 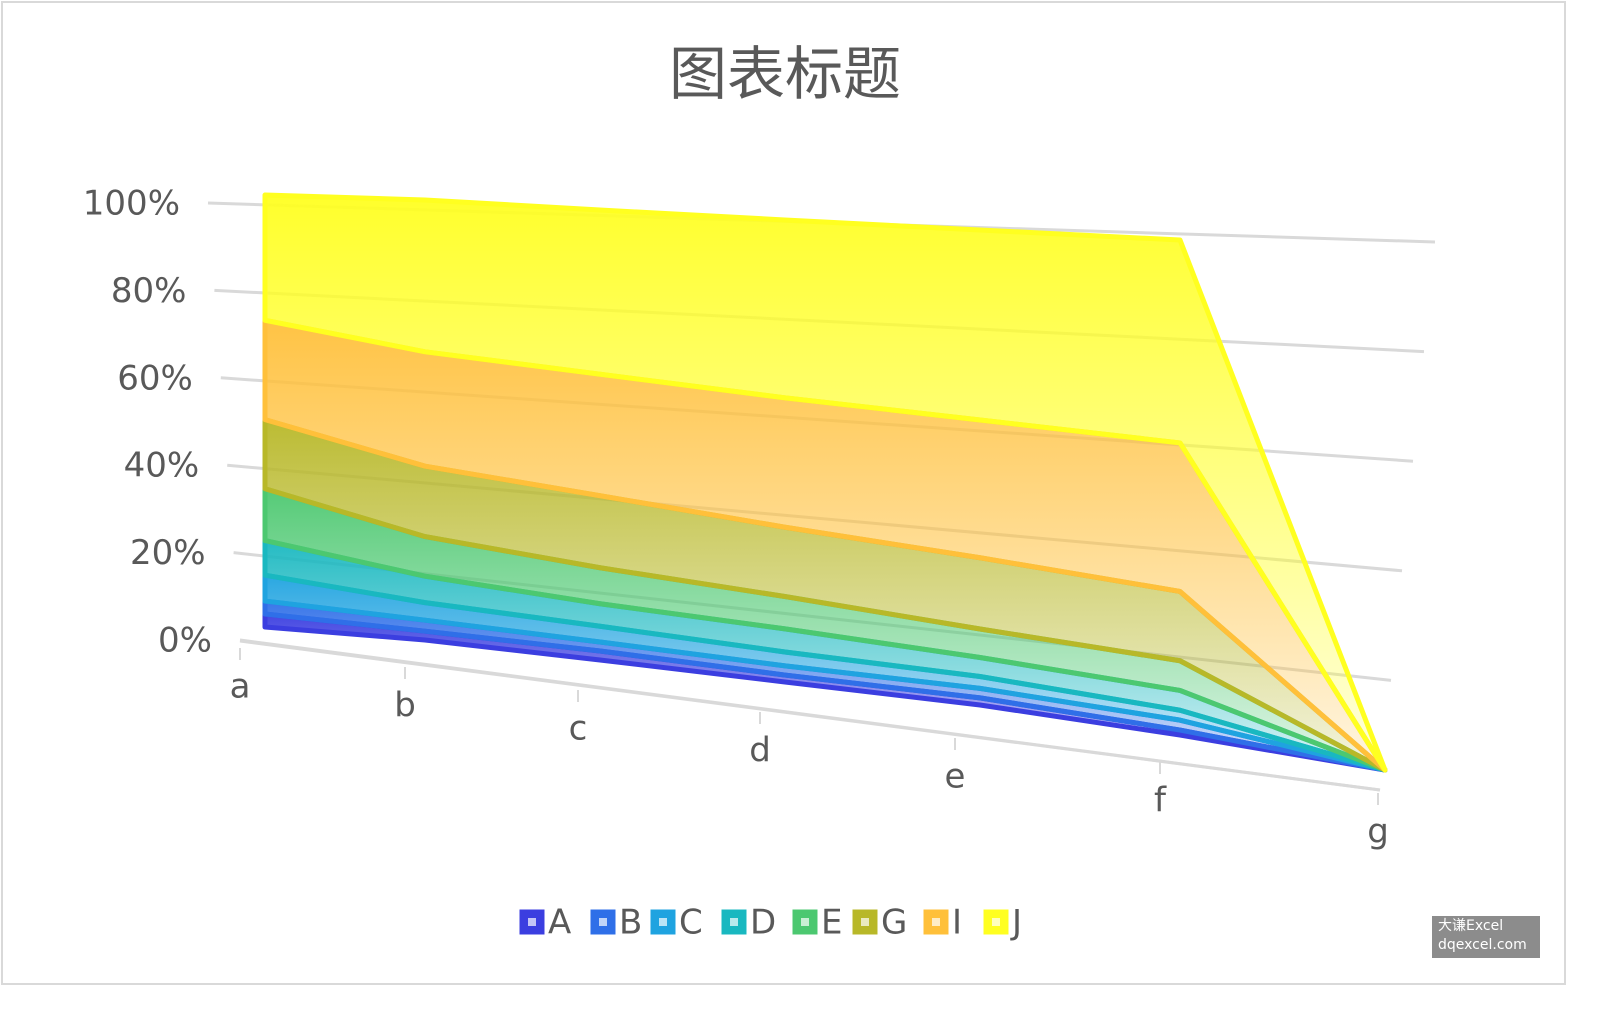 I want to click on legend-label: E, so click(x=831, y=923).